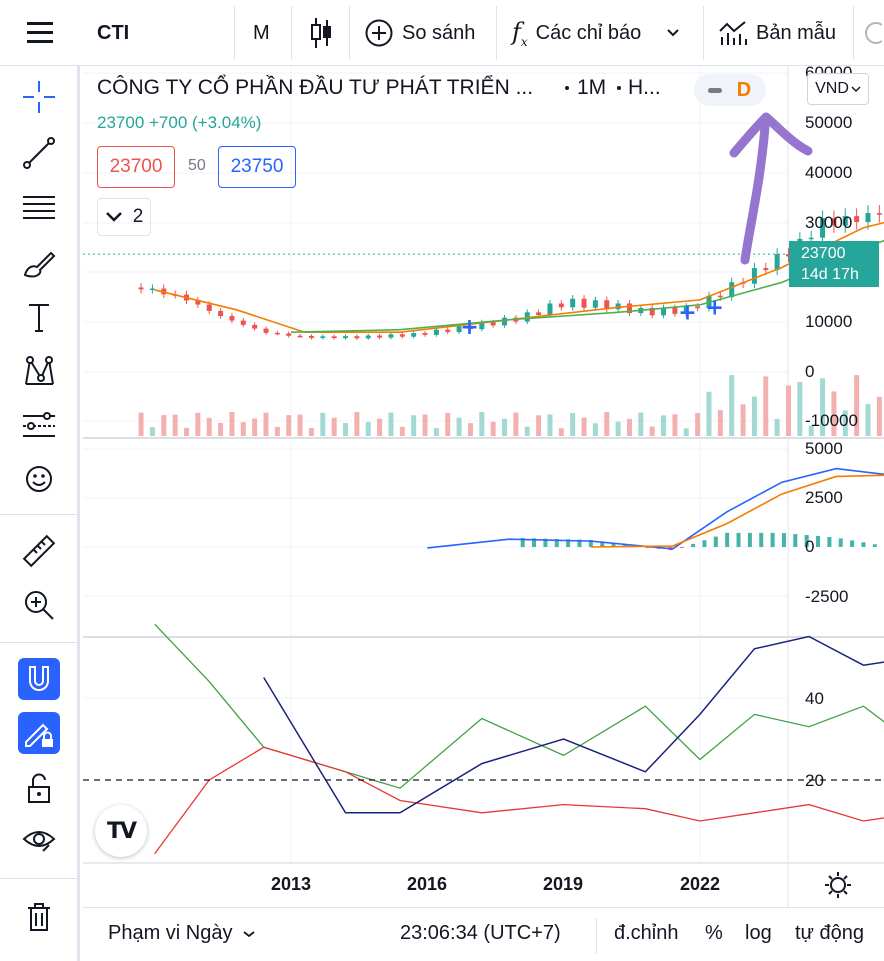  Describe the element at coordinates (39, 317) in the screenshot. I see `text-tool` at that location.